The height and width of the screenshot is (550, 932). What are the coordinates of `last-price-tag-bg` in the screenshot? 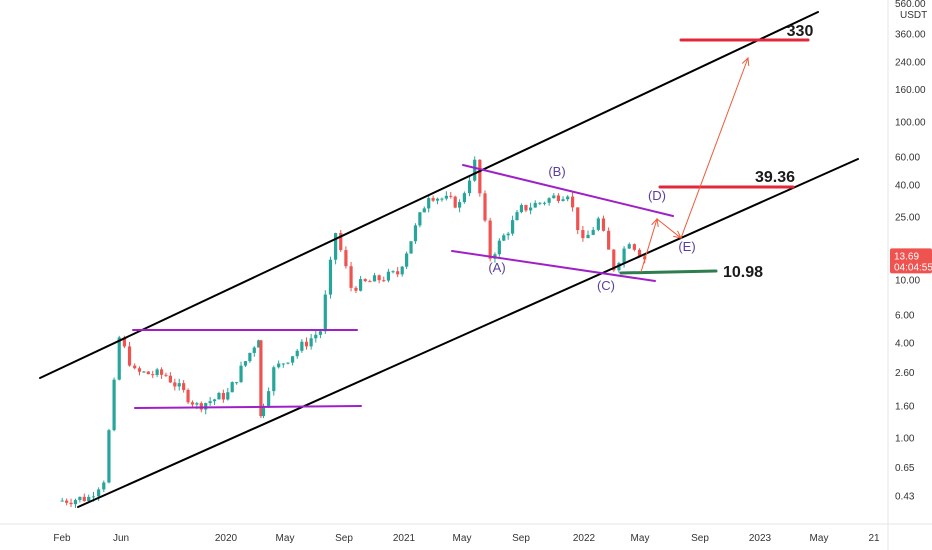 It's located at (911, 261).